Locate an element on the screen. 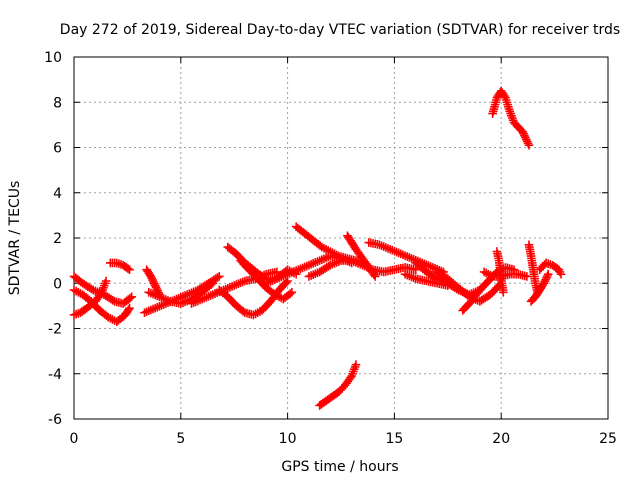 The image size is (640, 480). x-tick-label: 15 is located at coordinates (394, 439).